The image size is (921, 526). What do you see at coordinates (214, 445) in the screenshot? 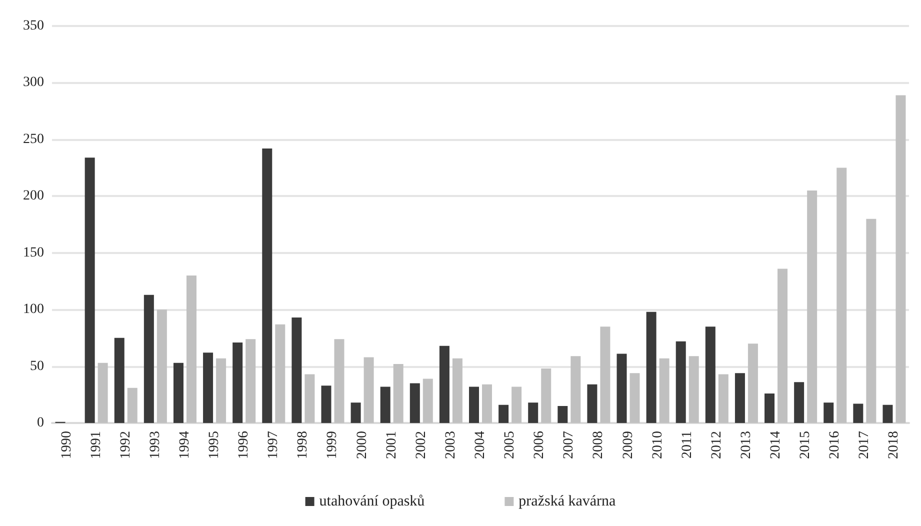
I see `x-tick-label: 1995` at bounding box center [214, 445].